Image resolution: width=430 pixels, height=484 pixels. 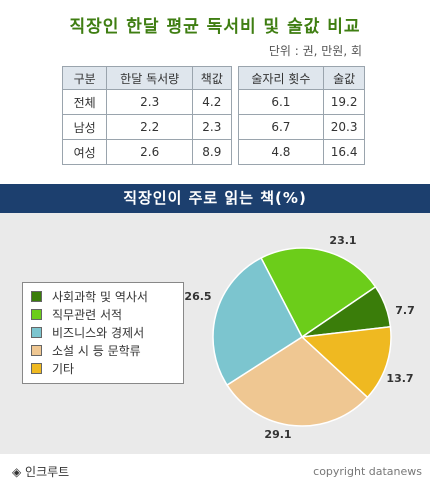 What do you see at coordinates (281, 127) in the screenshot?
I see `table-cell: 6.7` at bounding box center [281, 127].